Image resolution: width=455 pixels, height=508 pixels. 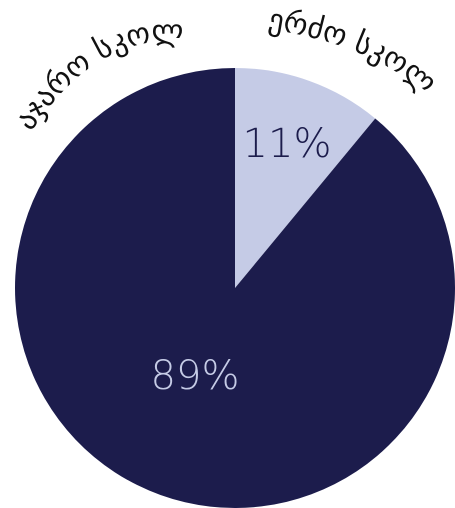 I want to click on pie-slice-private, so click(x=305, y=178).